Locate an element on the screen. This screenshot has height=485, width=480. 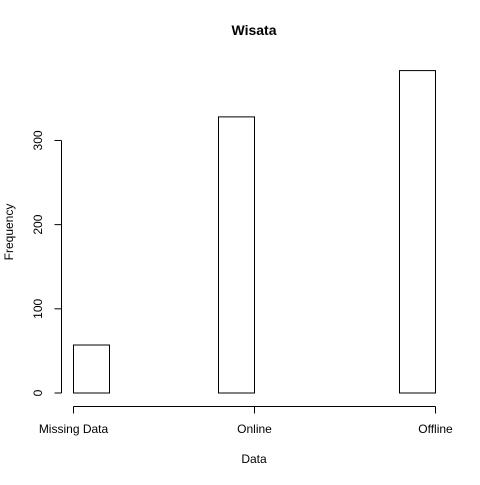
x-tick-label-0: Missing Data is located at coordinates (74, 429).